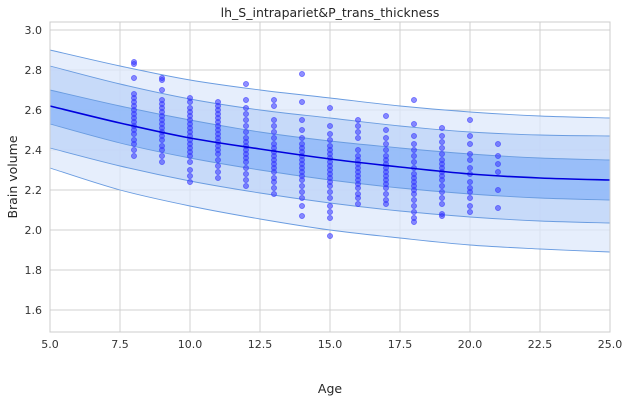  I want to click on x-tick-label: 12.5, so click(260, 344).